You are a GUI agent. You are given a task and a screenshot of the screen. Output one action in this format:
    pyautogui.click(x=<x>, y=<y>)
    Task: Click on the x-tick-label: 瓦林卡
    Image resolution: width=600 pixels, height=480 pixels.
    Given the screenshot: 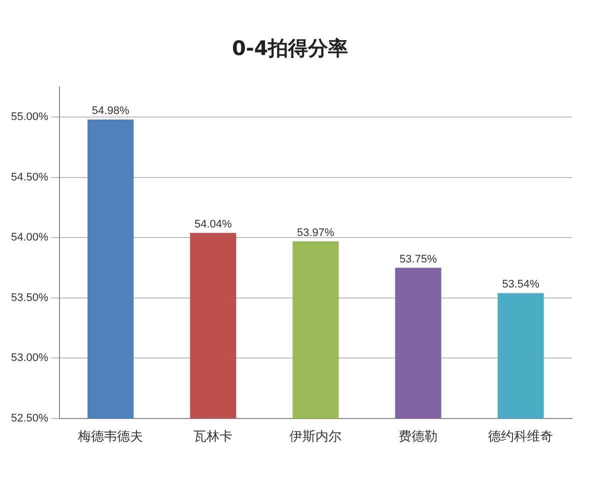 What is the action you would take?
    pyautogui.click(x=213, y=437)
    